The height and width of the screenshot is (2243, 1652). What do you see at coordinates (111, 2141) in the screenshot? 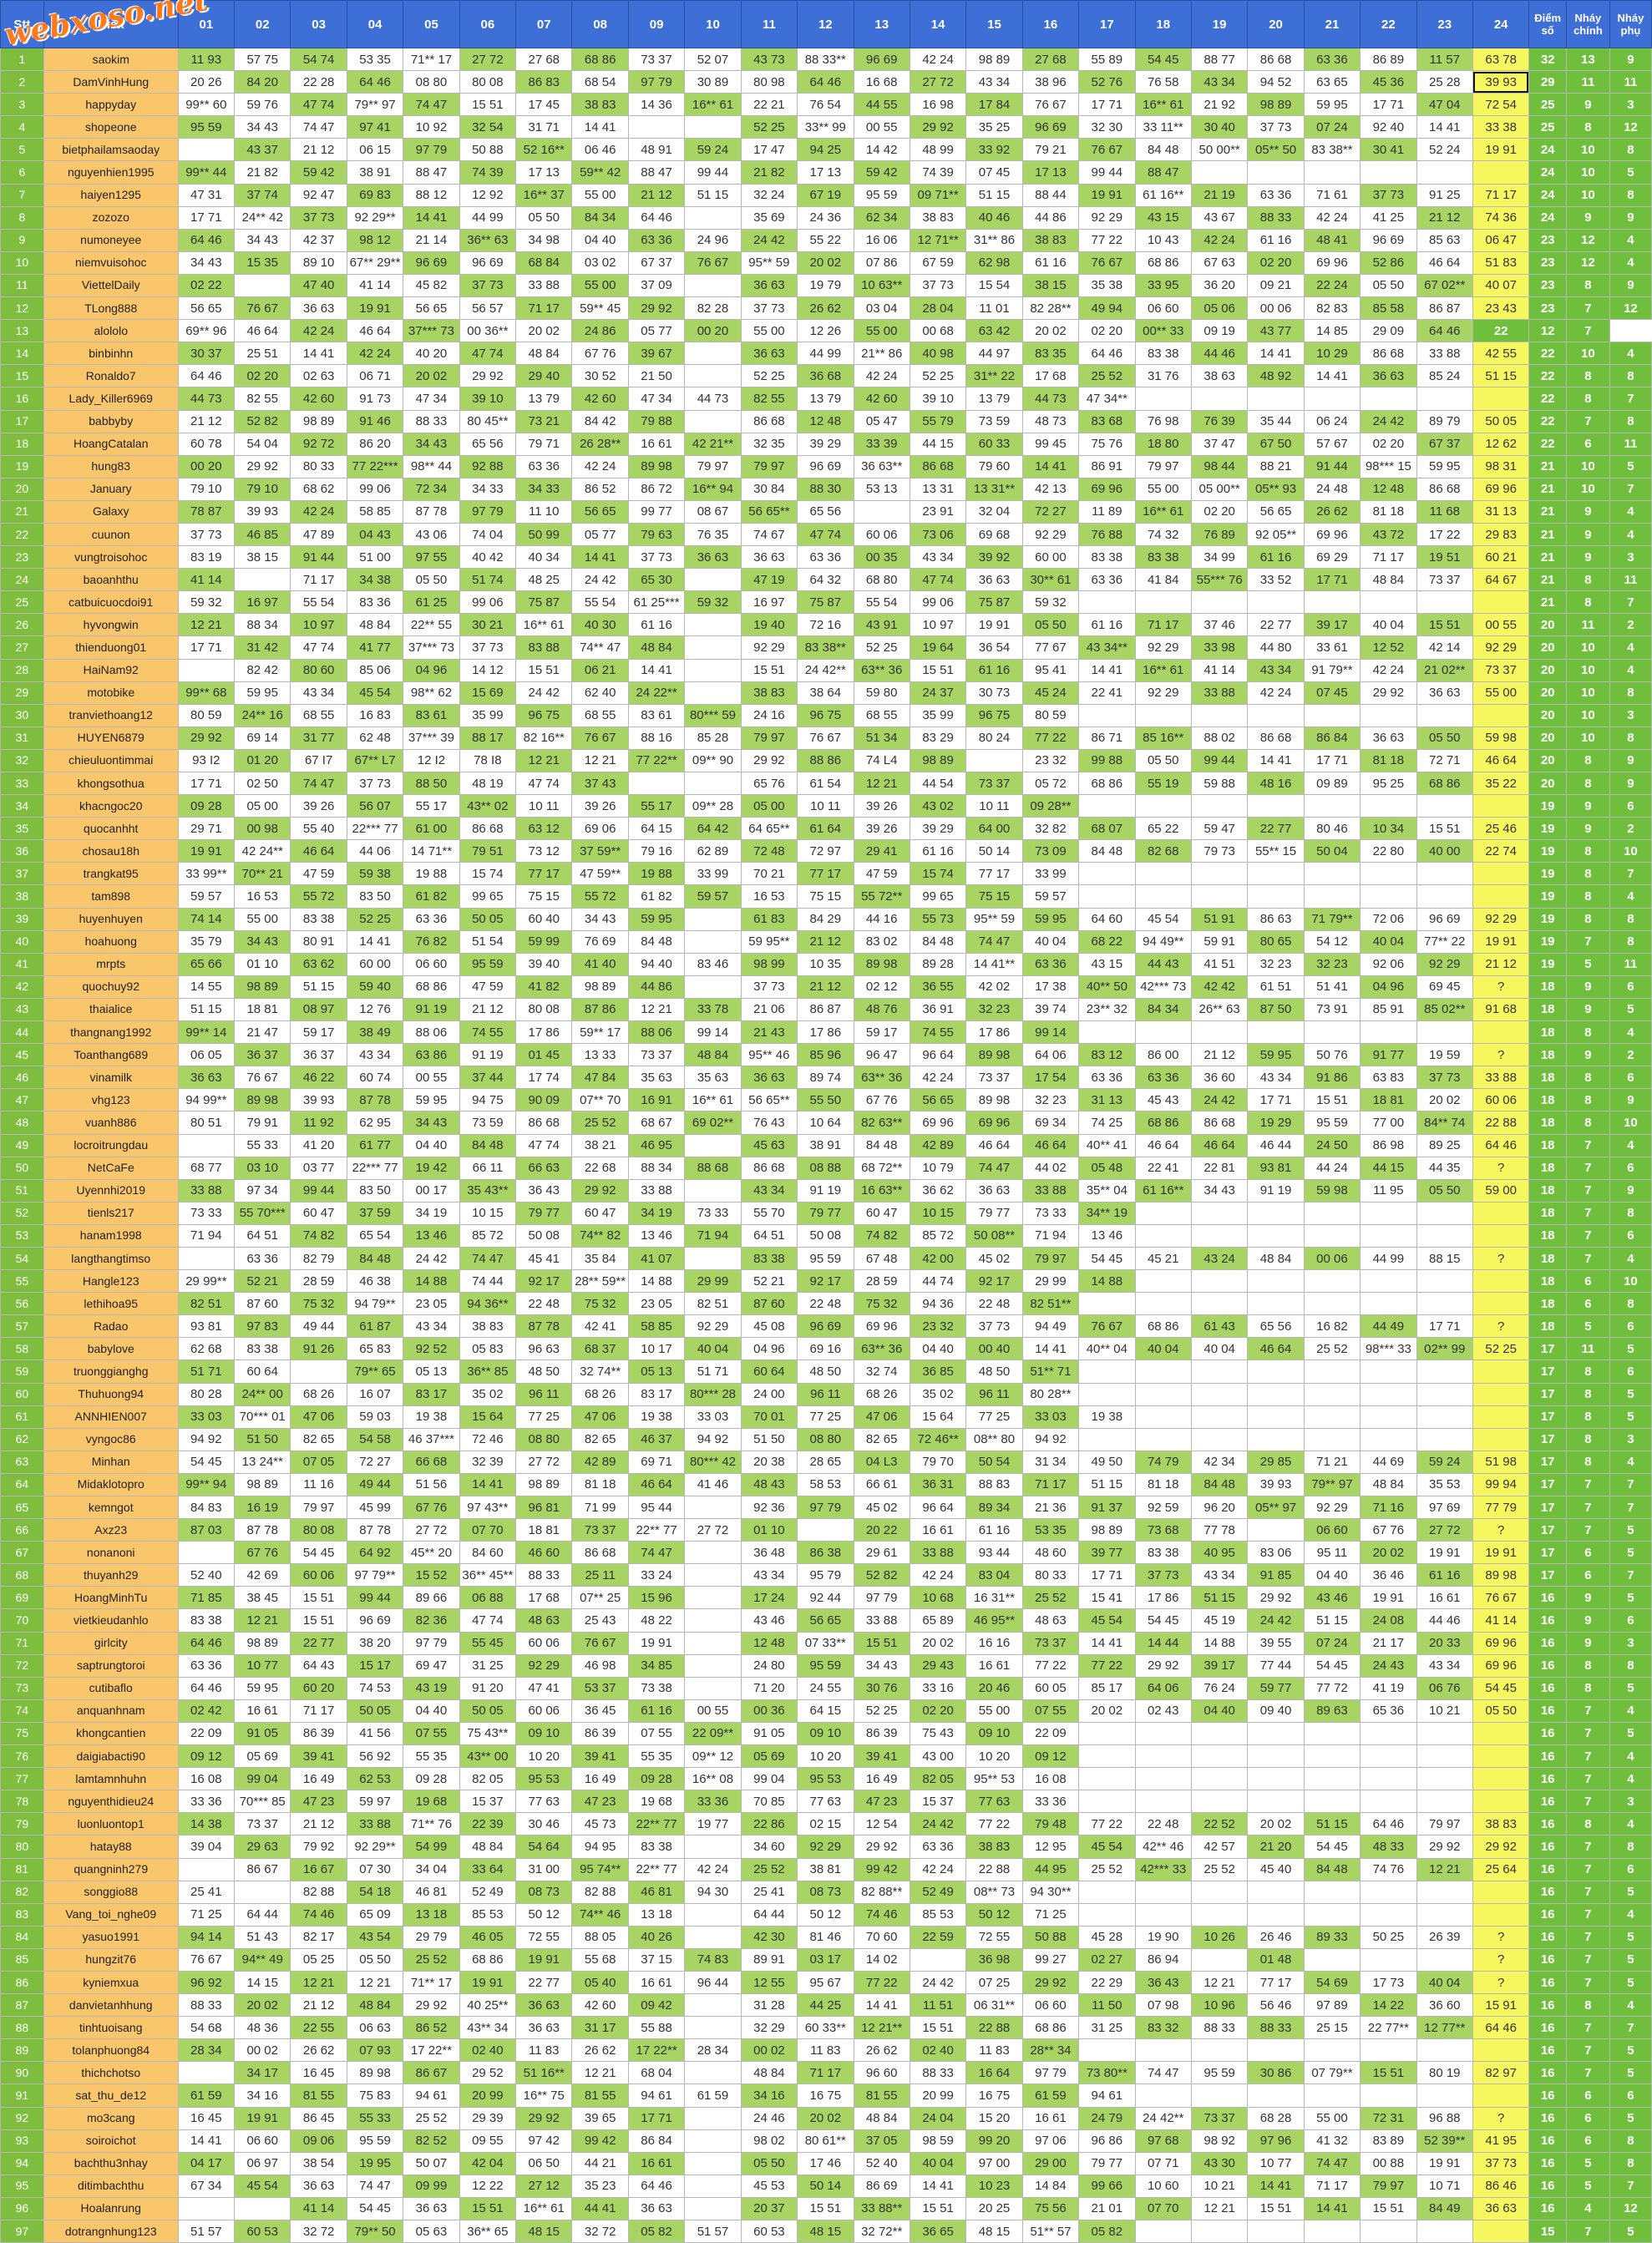
I see `player-nick: soiroichot` at bounding box center [111, 2141].